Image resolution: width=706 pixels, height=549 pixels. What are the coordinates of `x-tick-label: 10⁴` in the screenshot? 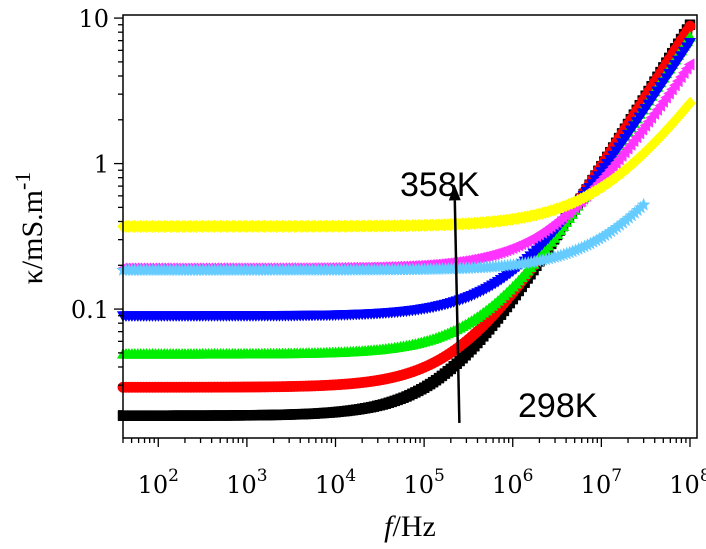 It's located at (335, 482).